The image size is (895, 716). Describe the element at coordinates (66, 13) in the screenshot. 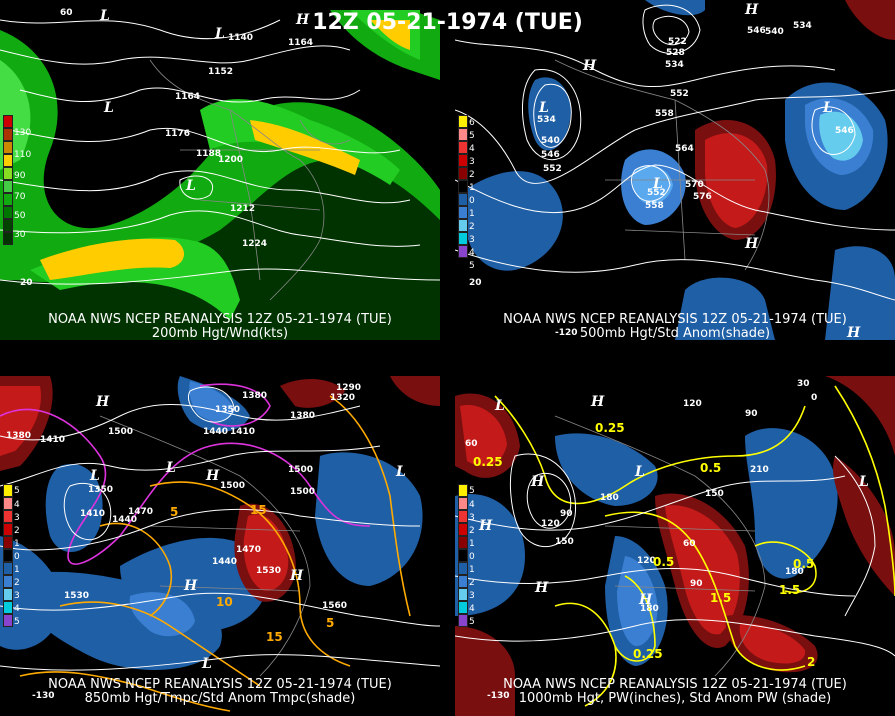

I see `edge-label: 60` at that location.